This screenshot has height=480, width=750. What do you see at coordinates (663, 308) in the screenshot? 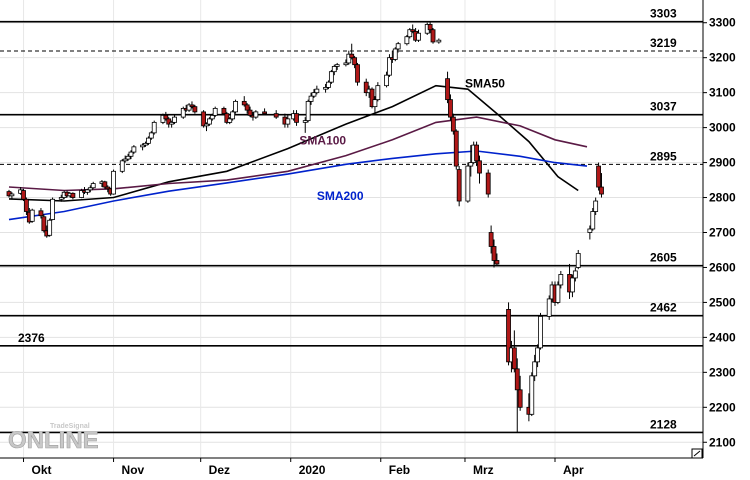
I see `level-label: 2462` at bounding box center [663, 308].